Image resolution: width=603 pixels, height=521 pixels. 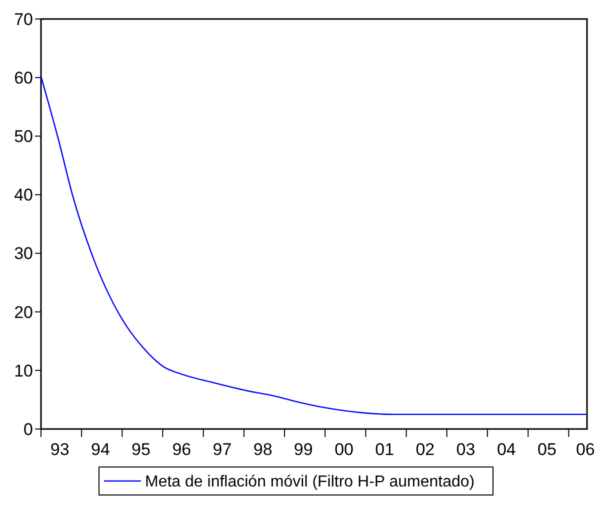 What do you see at coordinates (466, 449) in the screenshot?
I see `x-tick-label: 03` at bounding box center [466, 449].